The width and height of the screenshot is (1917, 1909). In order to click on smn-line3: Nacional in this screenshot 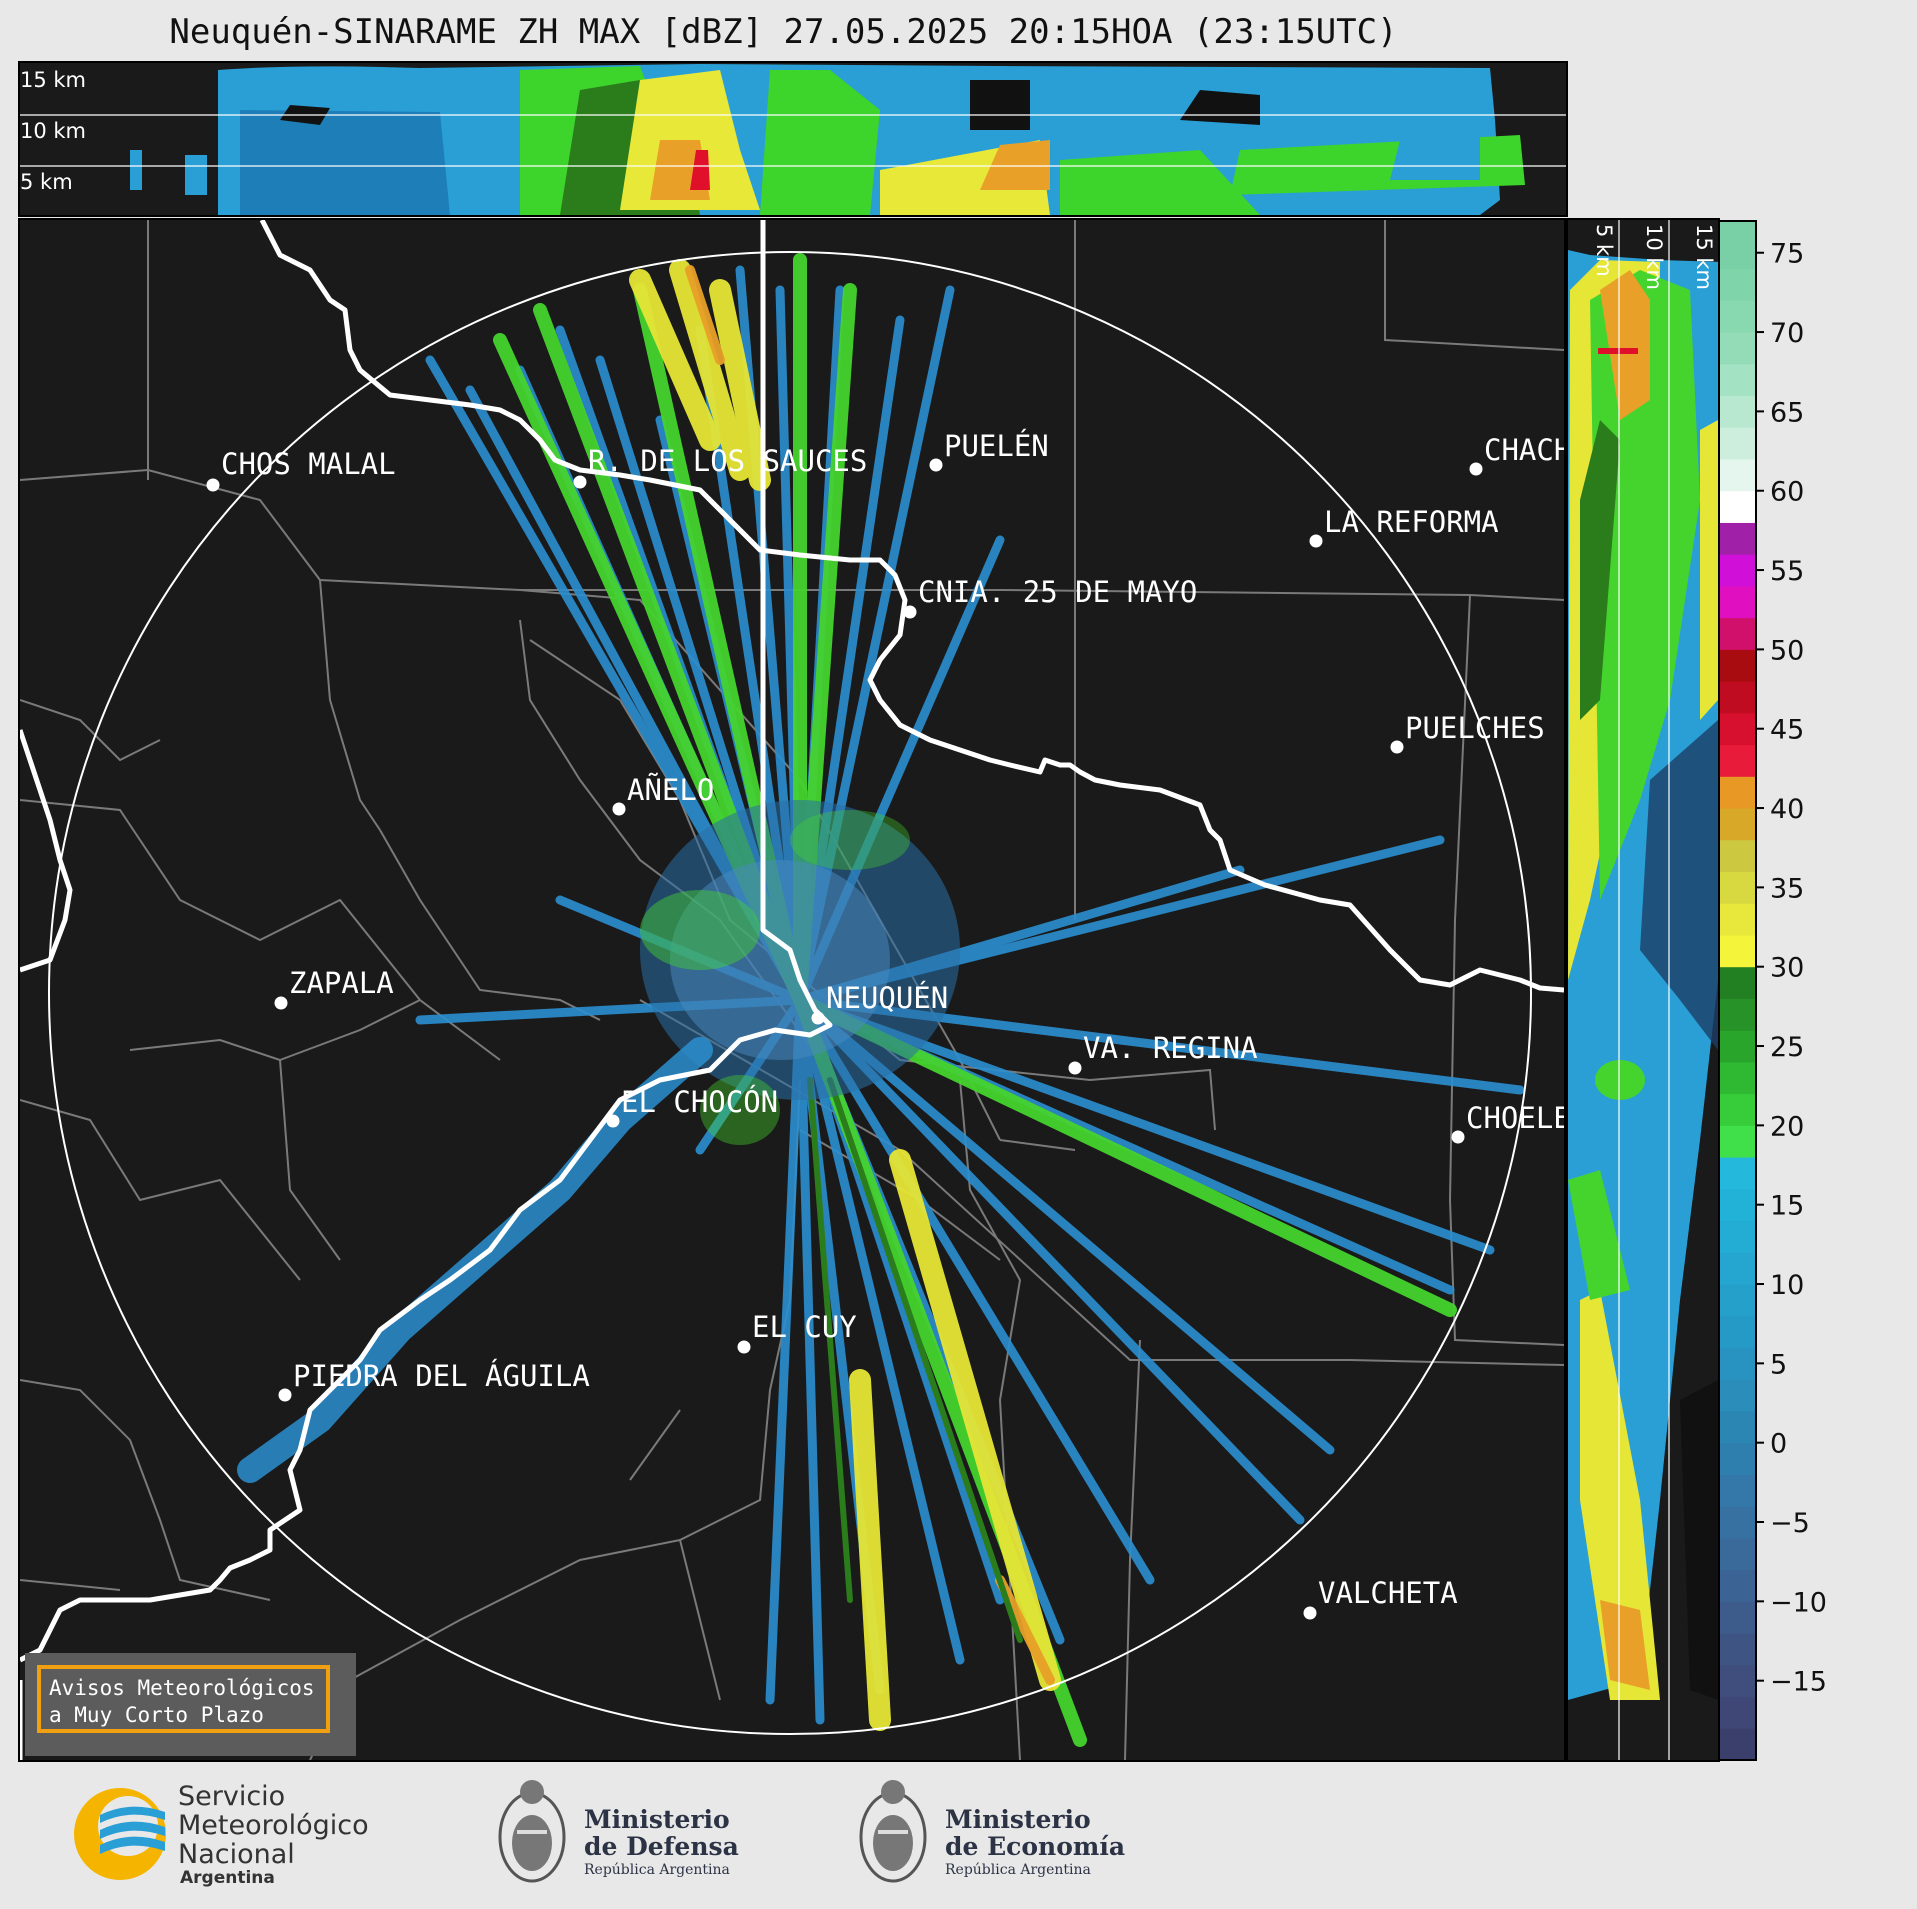, I will do `click(236, 1854)`.